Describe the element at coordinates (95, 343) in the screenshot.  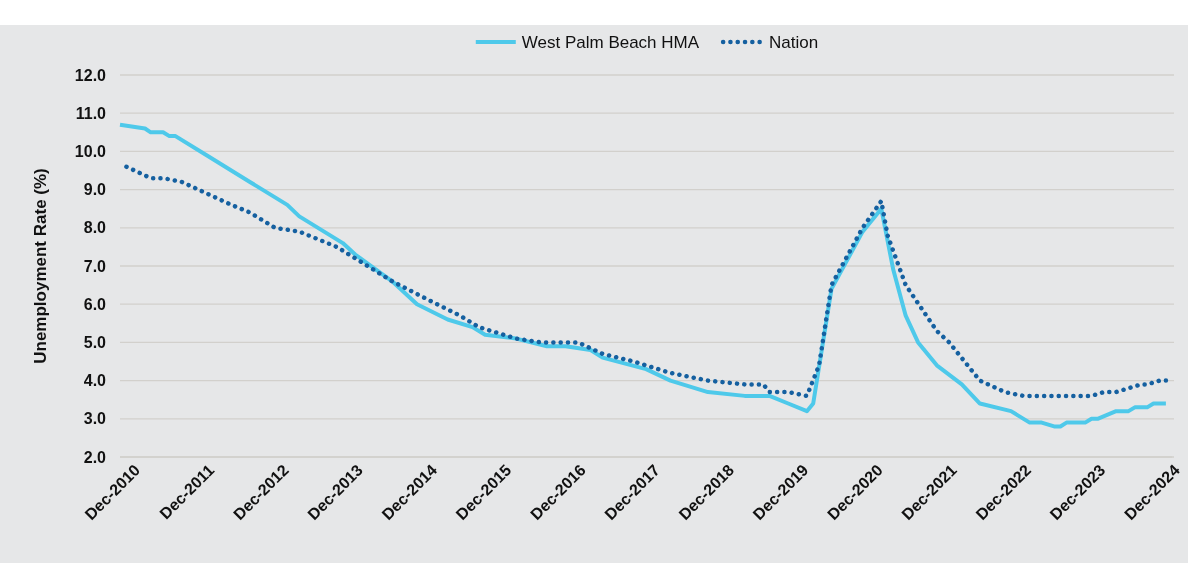
I see `y-tick-label: 5.0` at that location.